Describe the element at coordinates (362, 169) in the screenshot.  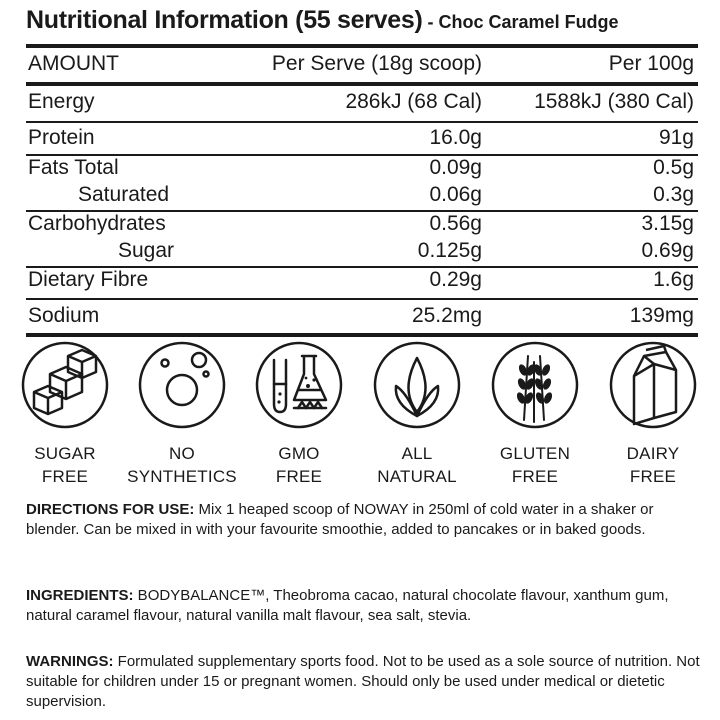
I see `table-row: Fats Total 0.09g 0.5g` at that location.